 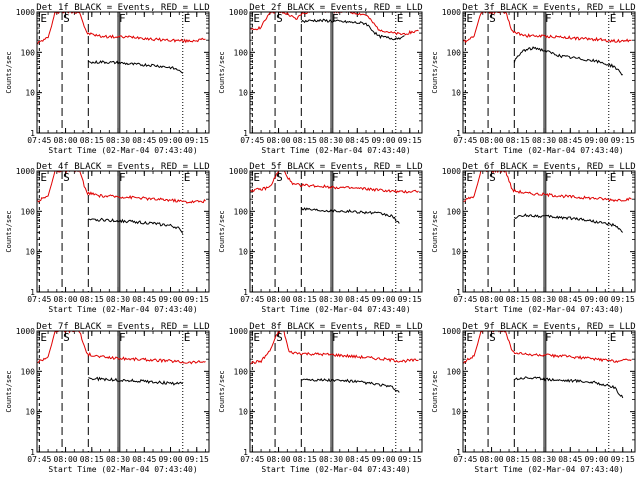 I want to click on panel-title: Det 1f BLACK = Events, RED = LLD, so click(x=122, y=8).